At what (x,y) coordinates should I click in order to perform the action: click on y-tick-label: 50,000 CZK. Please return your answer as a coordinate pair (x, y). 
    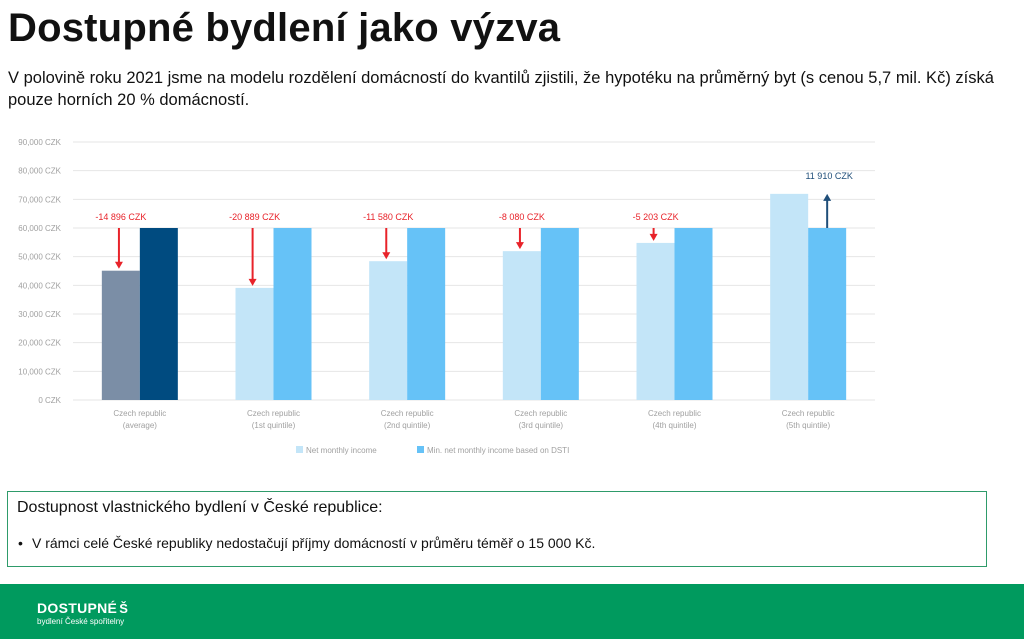
    Looking at the image, I should click on (39, 257).